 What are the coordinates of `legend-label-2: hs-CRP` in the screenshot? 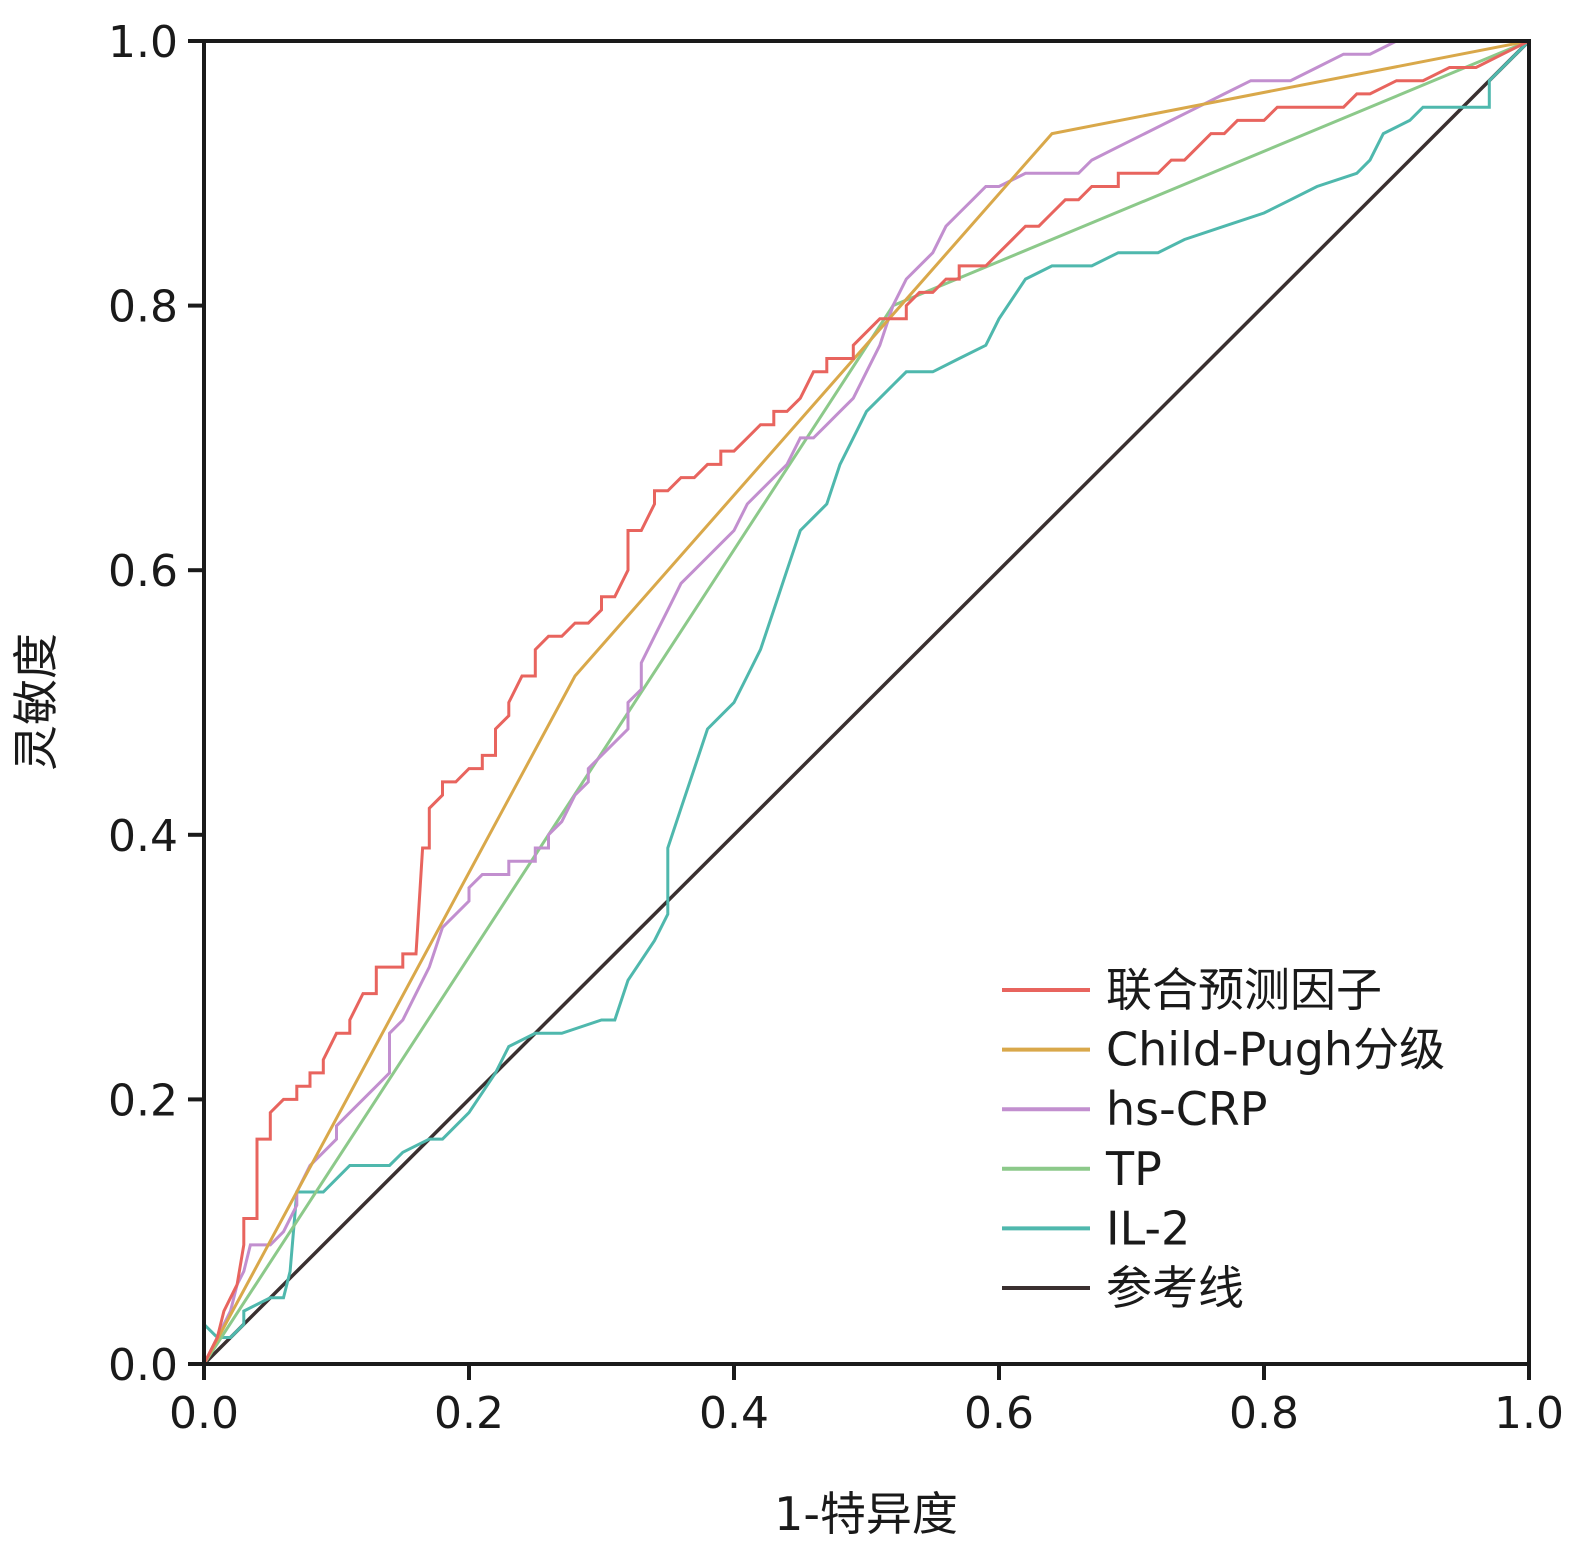 It's located at (1187, 1109).